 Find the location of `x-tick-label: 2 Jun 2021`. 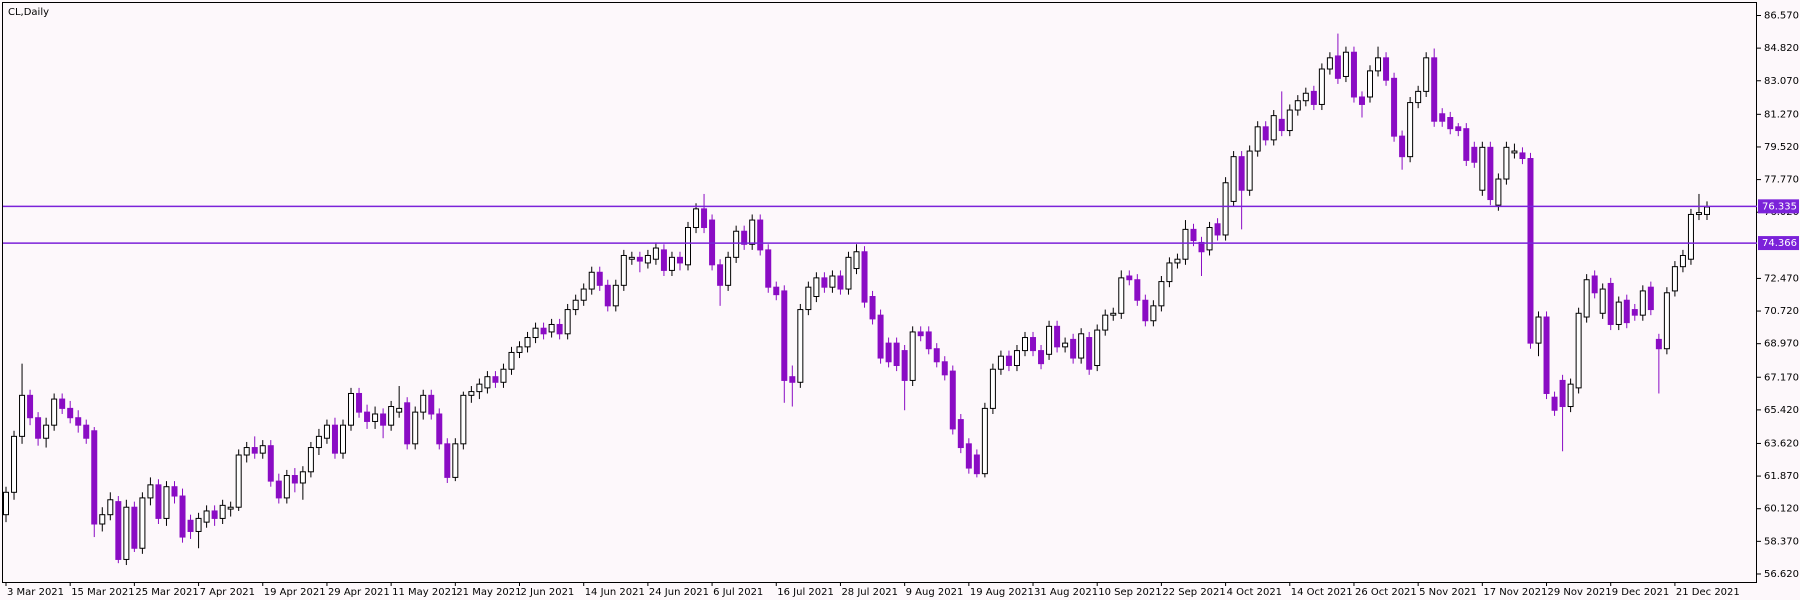

x-tick-label: 2 Jun 2021 is located at coordinates (548, 592).